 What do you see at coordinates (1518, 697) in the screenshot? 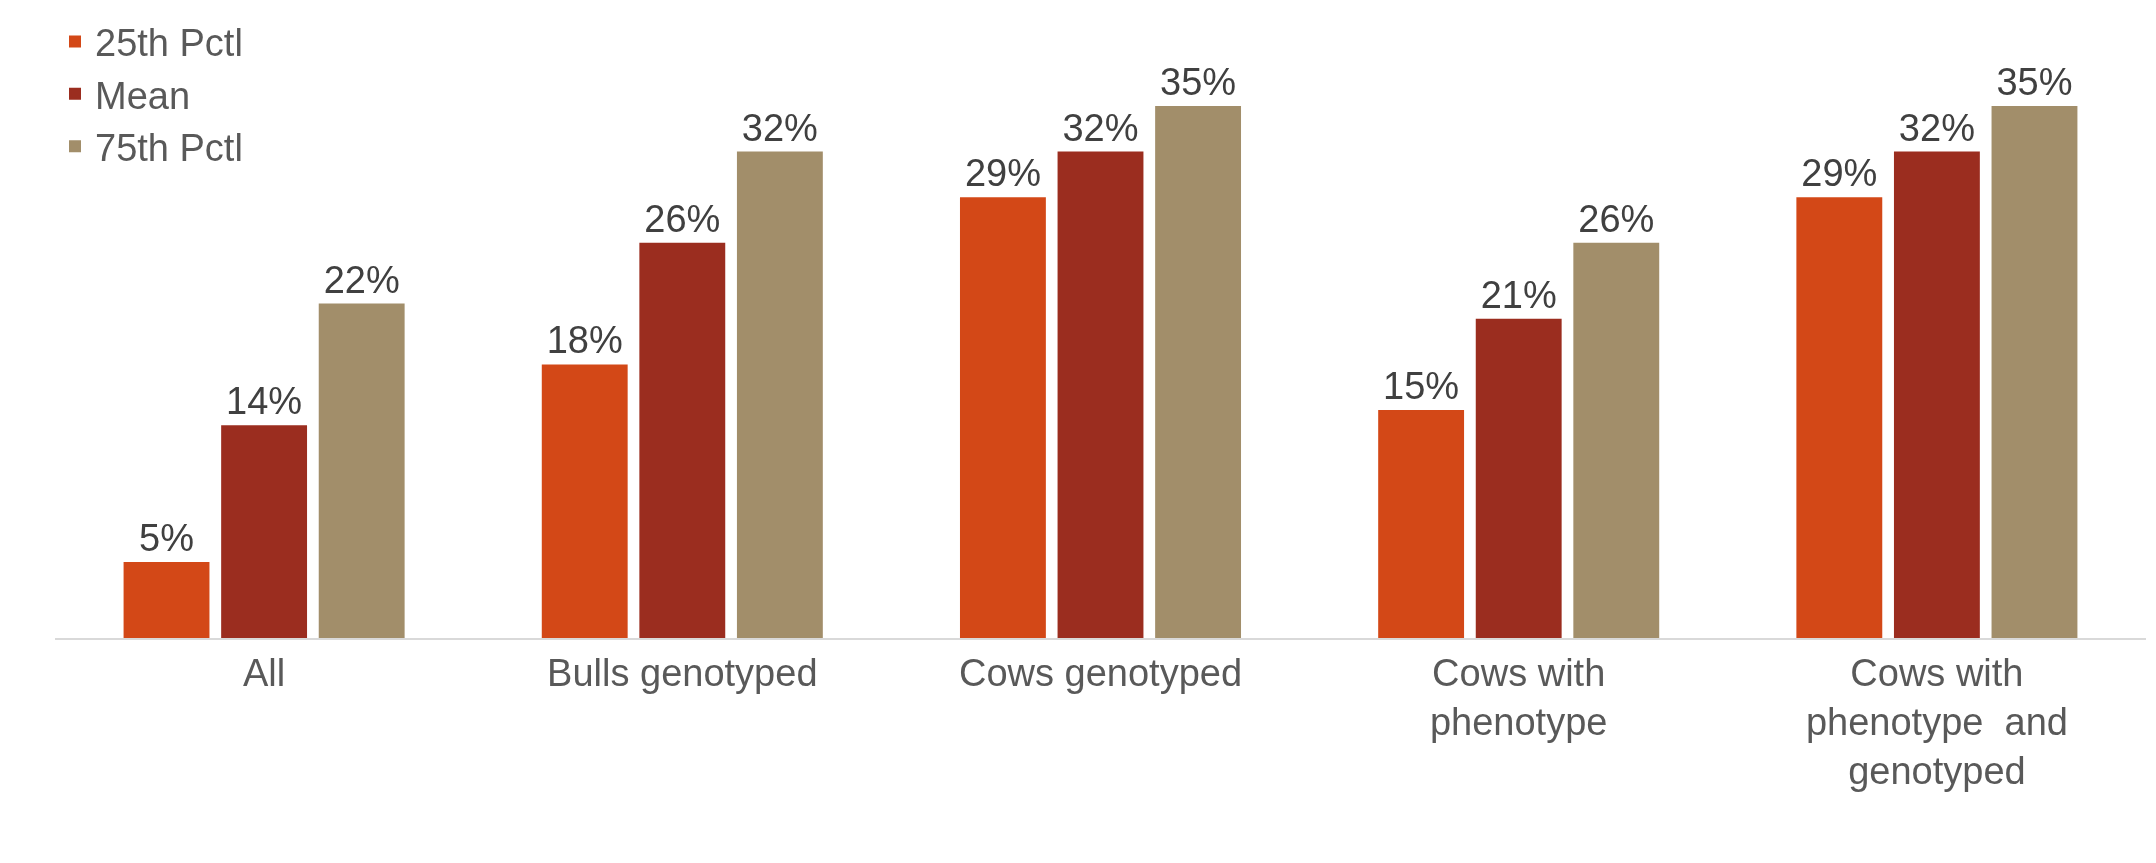
I see `x-tick-label: Cows with phenotype` at bounding box center [1518, 697].